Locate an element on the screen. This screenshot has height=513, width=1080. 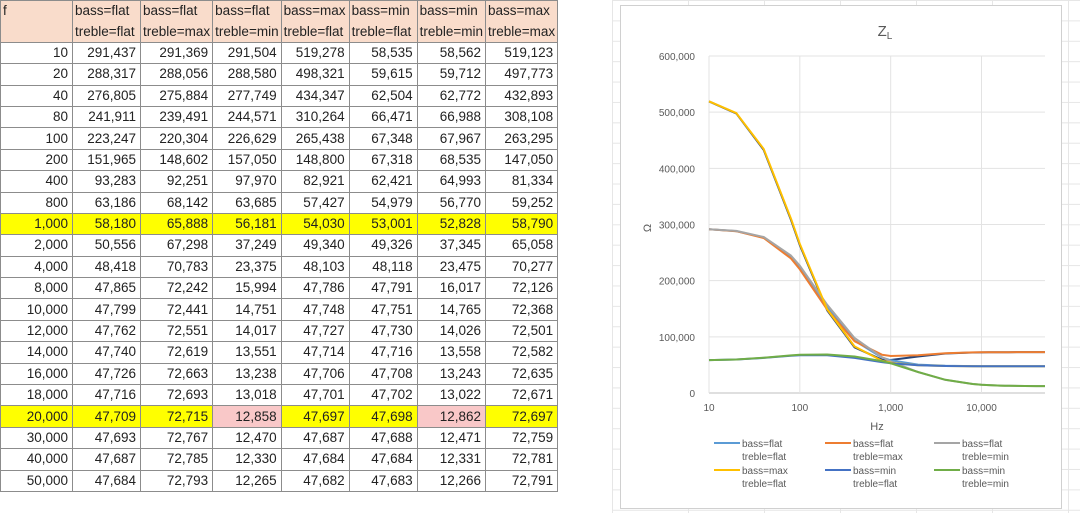
value-cell: 47,748 is located at coordinates (315, 309).